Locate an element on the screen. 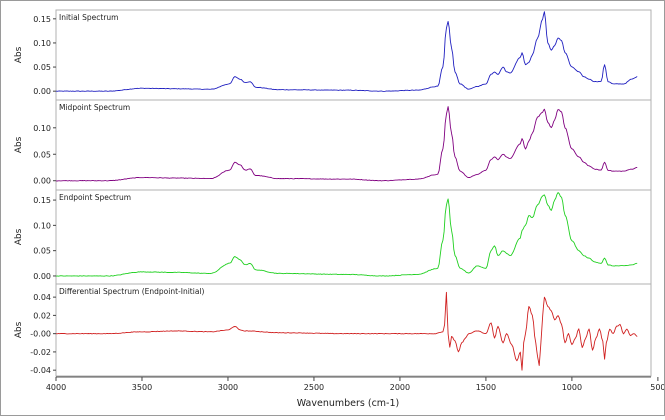  x-tick-label: 3000 is located at coordinates (228, 387).